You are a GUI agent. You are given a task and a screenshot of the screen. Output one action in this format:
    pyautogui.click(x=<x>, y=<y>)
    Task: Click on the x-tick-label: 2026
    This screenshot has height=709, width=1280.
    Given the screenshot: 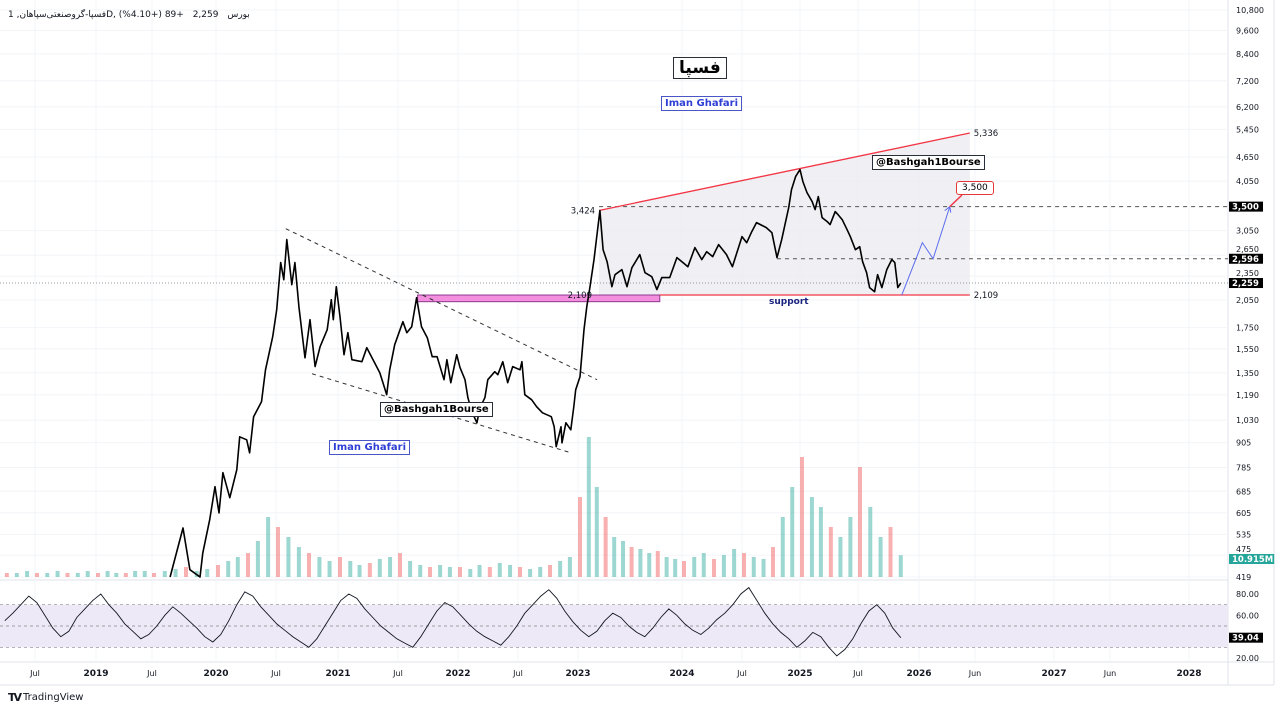 What is the action you would take?
    pyautogui.click(x=918, y=674)
    